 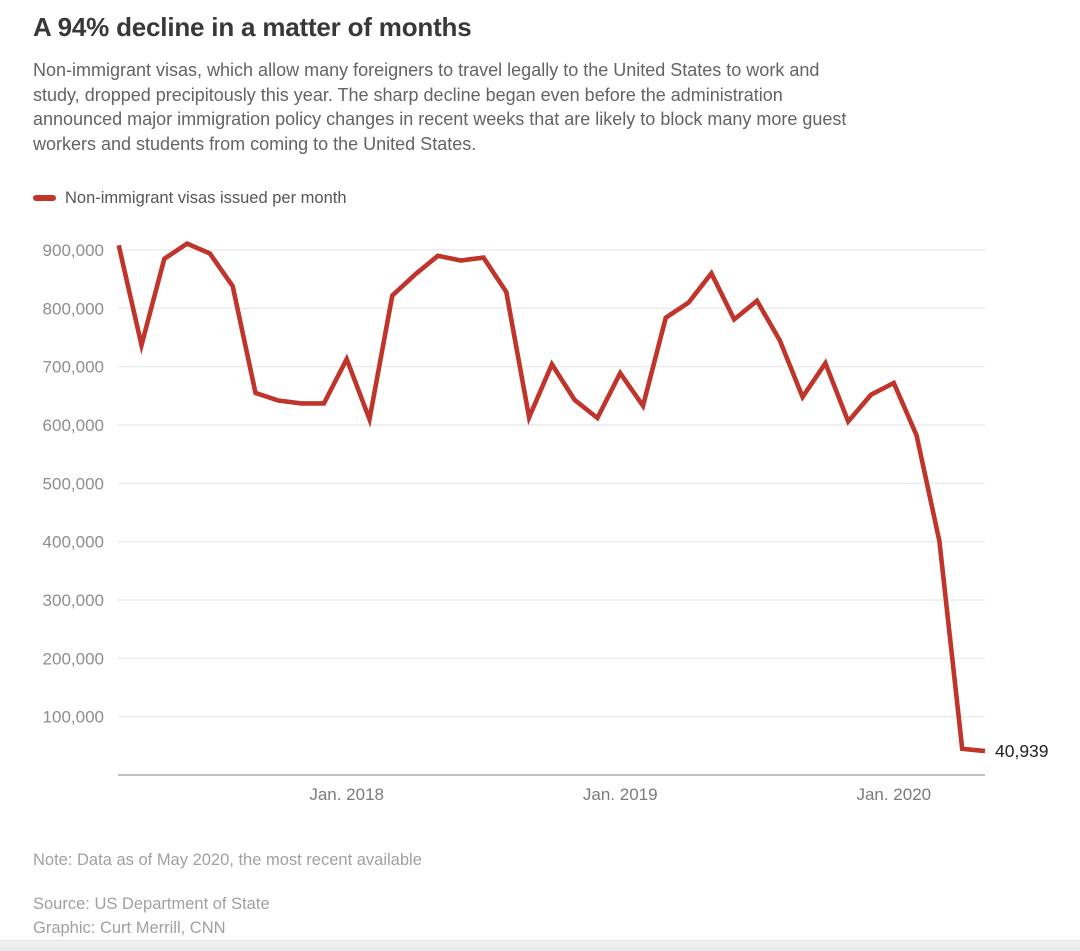 What do you see at coordinates (73, 600) in the screenshot?
I see `y-axis-tick-label: 300,000` at bounding box center [73, 600].